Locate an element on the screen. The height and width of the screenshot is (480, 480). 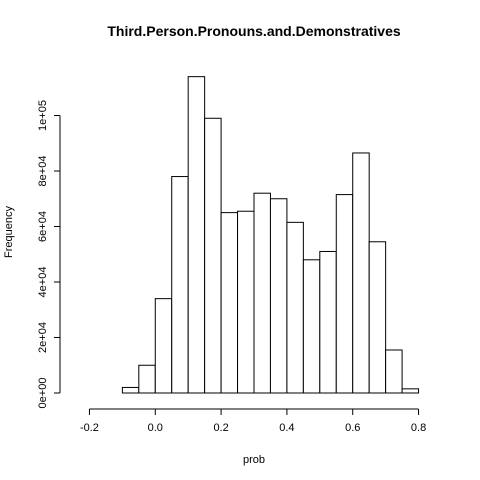
y-tick-label: 1e+05 is located at coordinates (43, 115).